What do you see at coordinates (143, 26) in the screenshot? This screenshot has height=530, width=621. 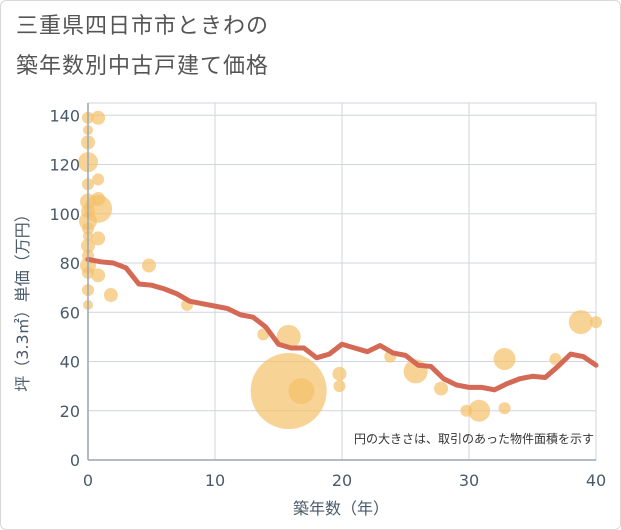 I see `chart-title-line-1: 三重県四日市市ときわの` at bounding box center [143, 26].